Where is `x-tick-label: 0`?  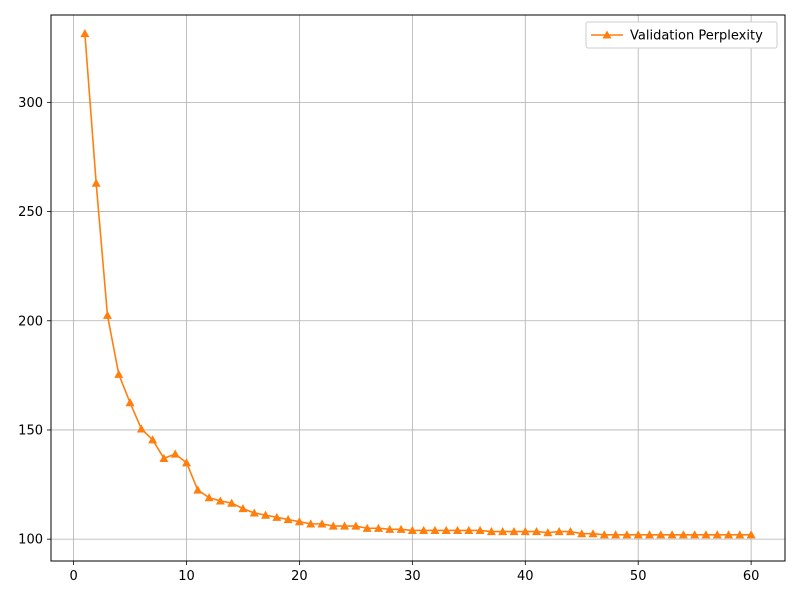
x-tick-label: 0 is located at coordinates (73, 576).